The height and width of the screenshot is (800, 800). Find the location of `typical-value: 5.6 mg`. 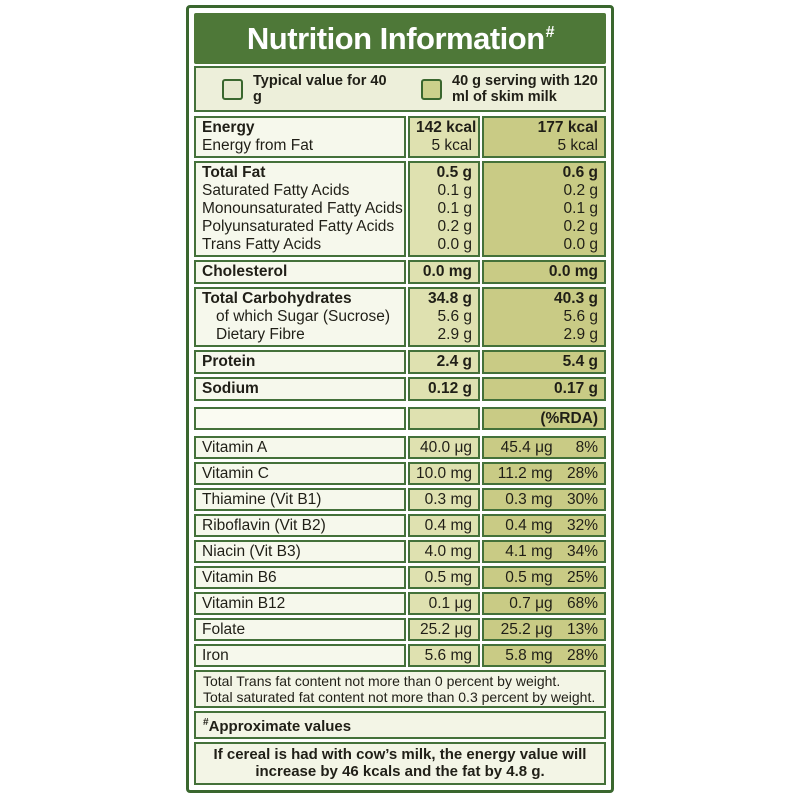

typical-value: 5.6 mg is located at coordinates (448, 655).